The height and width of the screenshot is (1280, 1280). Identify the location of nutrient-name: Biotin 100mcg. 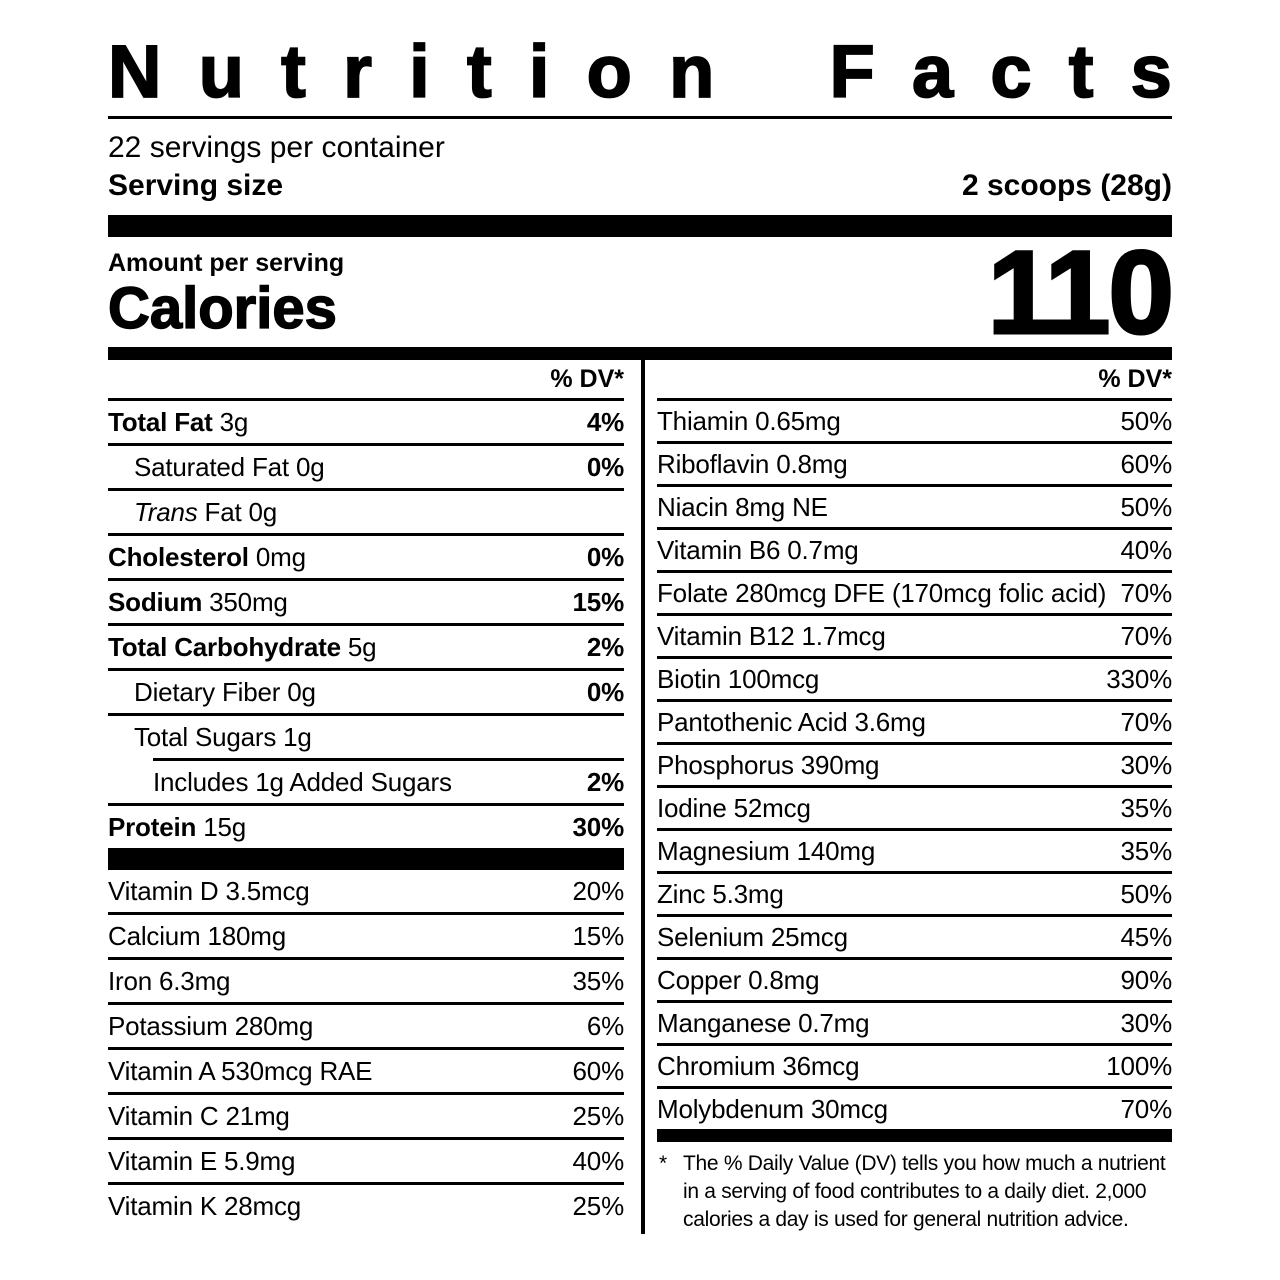
(738, 679).